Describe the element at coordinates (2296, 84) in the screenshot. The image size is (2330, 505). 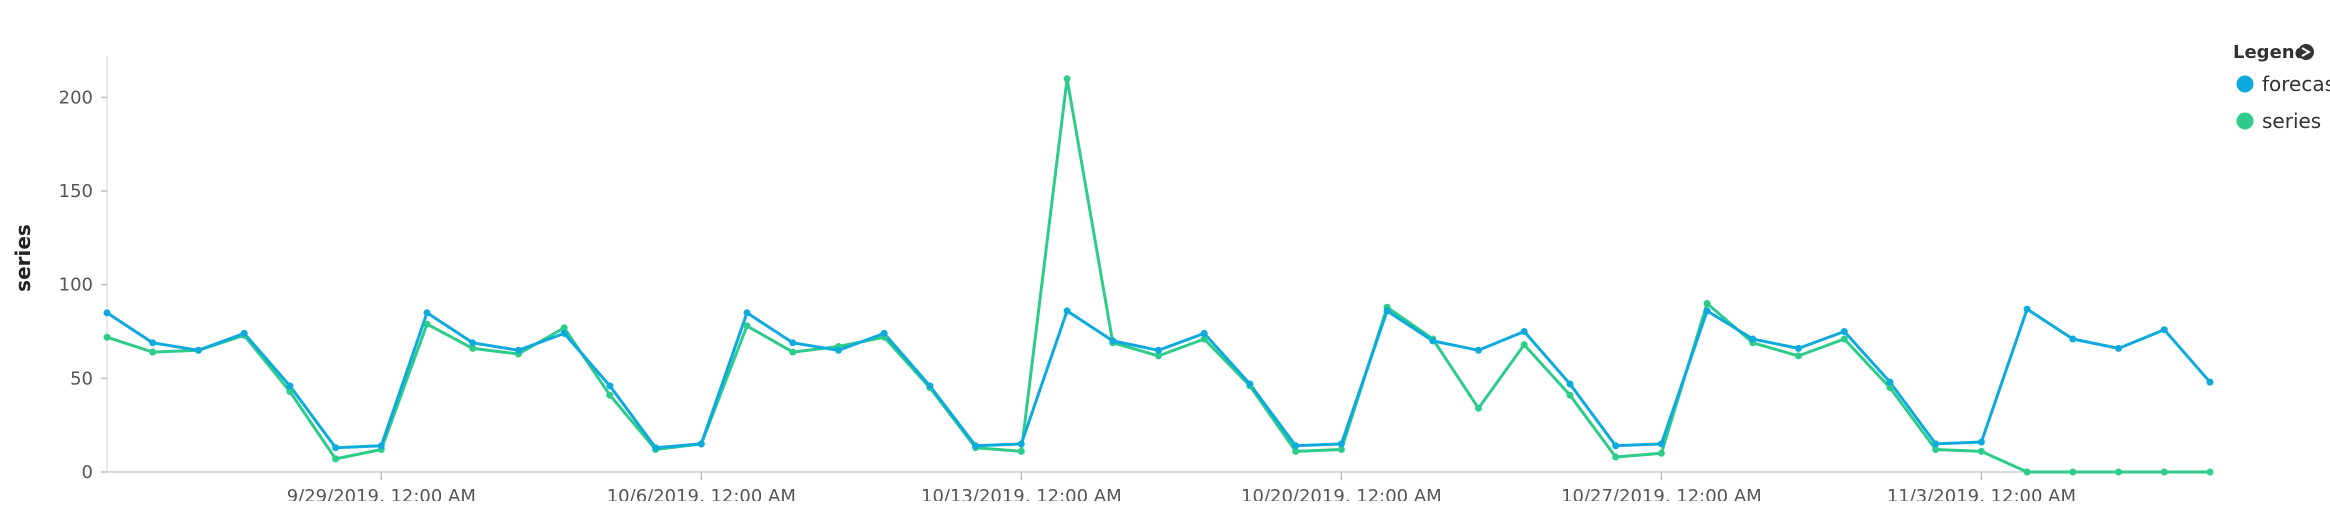
I see `legend-label: forecast` at that location.